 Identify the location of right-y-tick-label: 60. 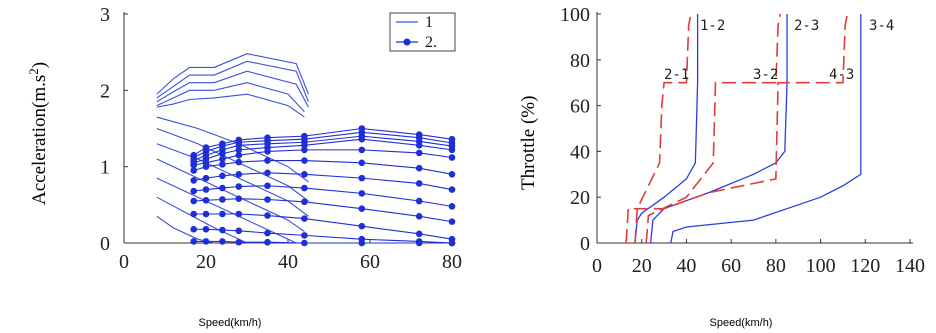
(580, 107).